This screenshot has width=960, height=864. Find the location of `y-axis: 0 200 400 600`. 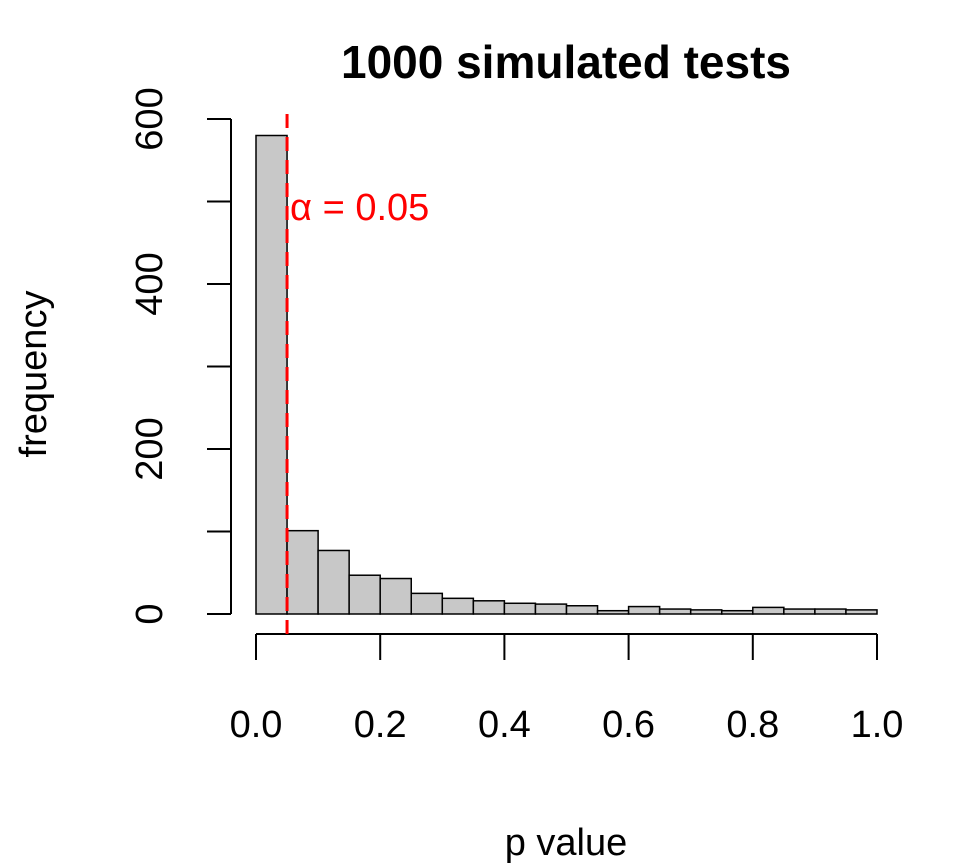

y-axis: 0 200 400 600 is located at coordinates (180, 356).